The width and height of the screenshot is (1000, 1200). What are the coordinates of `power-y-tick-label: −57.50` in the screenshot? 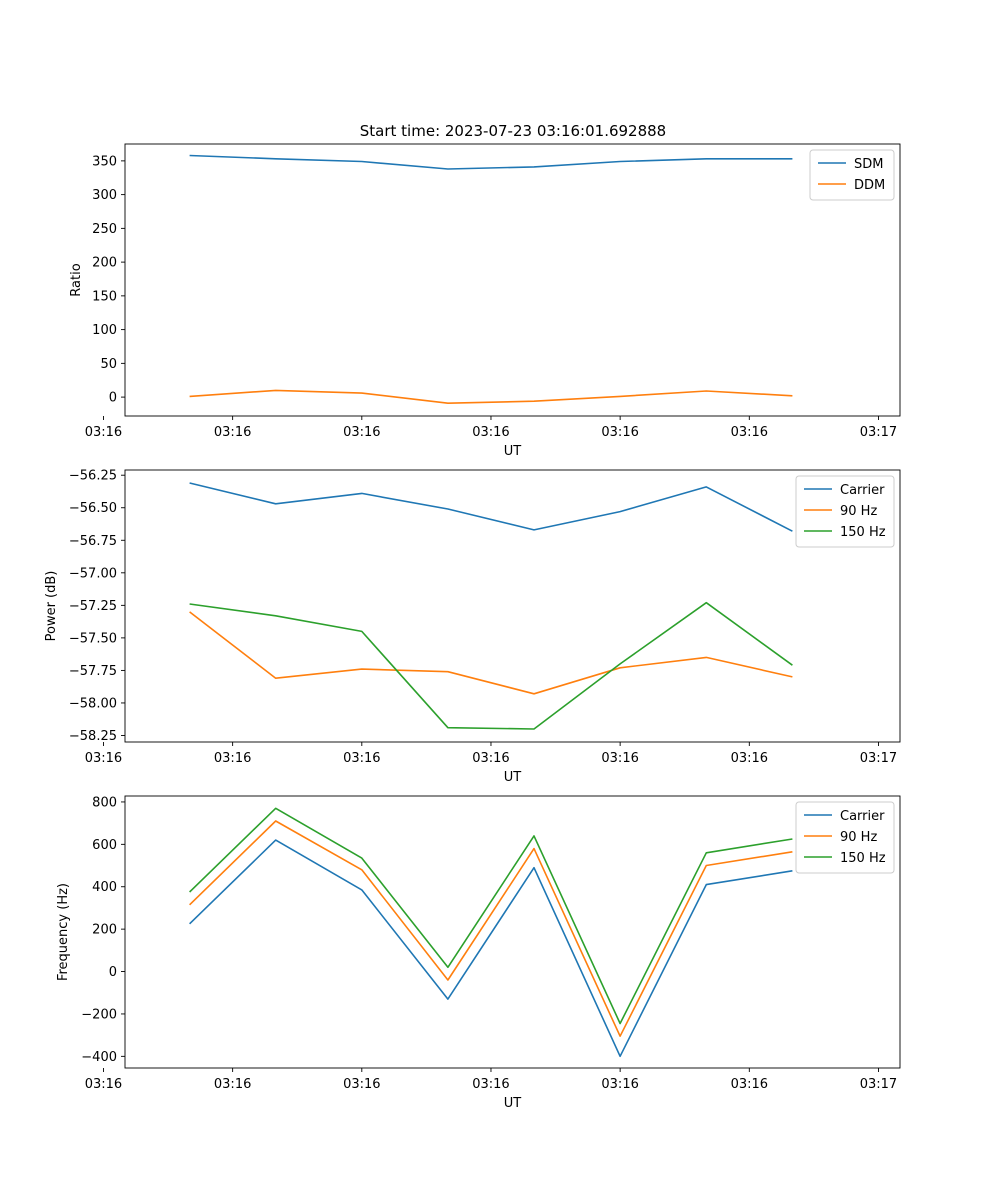 It's located at (93, 638).